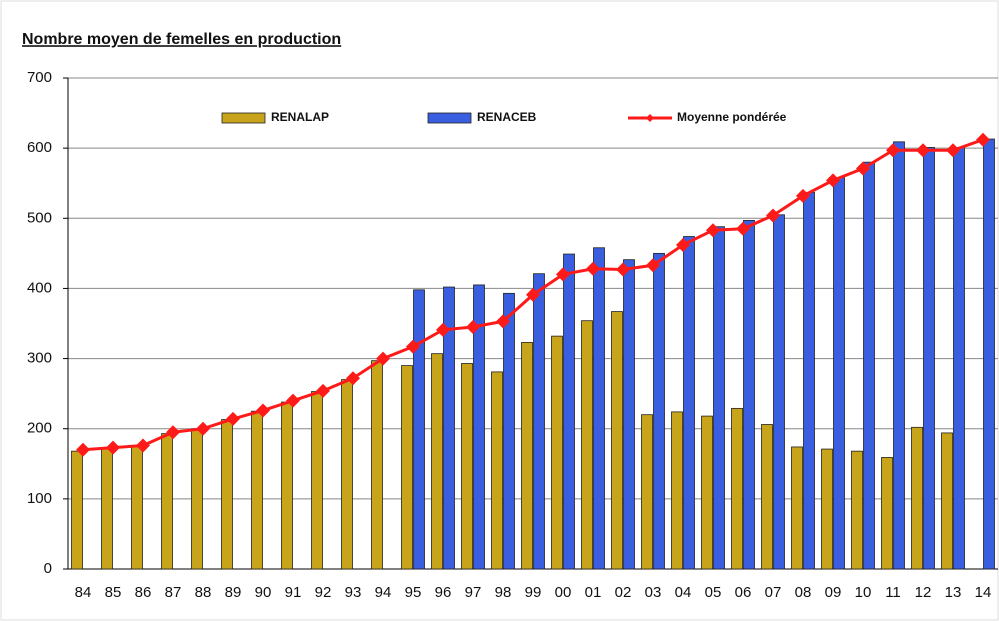 The height and width of the screenshot is (621, 999). What do you see at coordinates (923, 592) in the screenshot?
I see `x-tick-label: 12` at bounding box center [923, 592].